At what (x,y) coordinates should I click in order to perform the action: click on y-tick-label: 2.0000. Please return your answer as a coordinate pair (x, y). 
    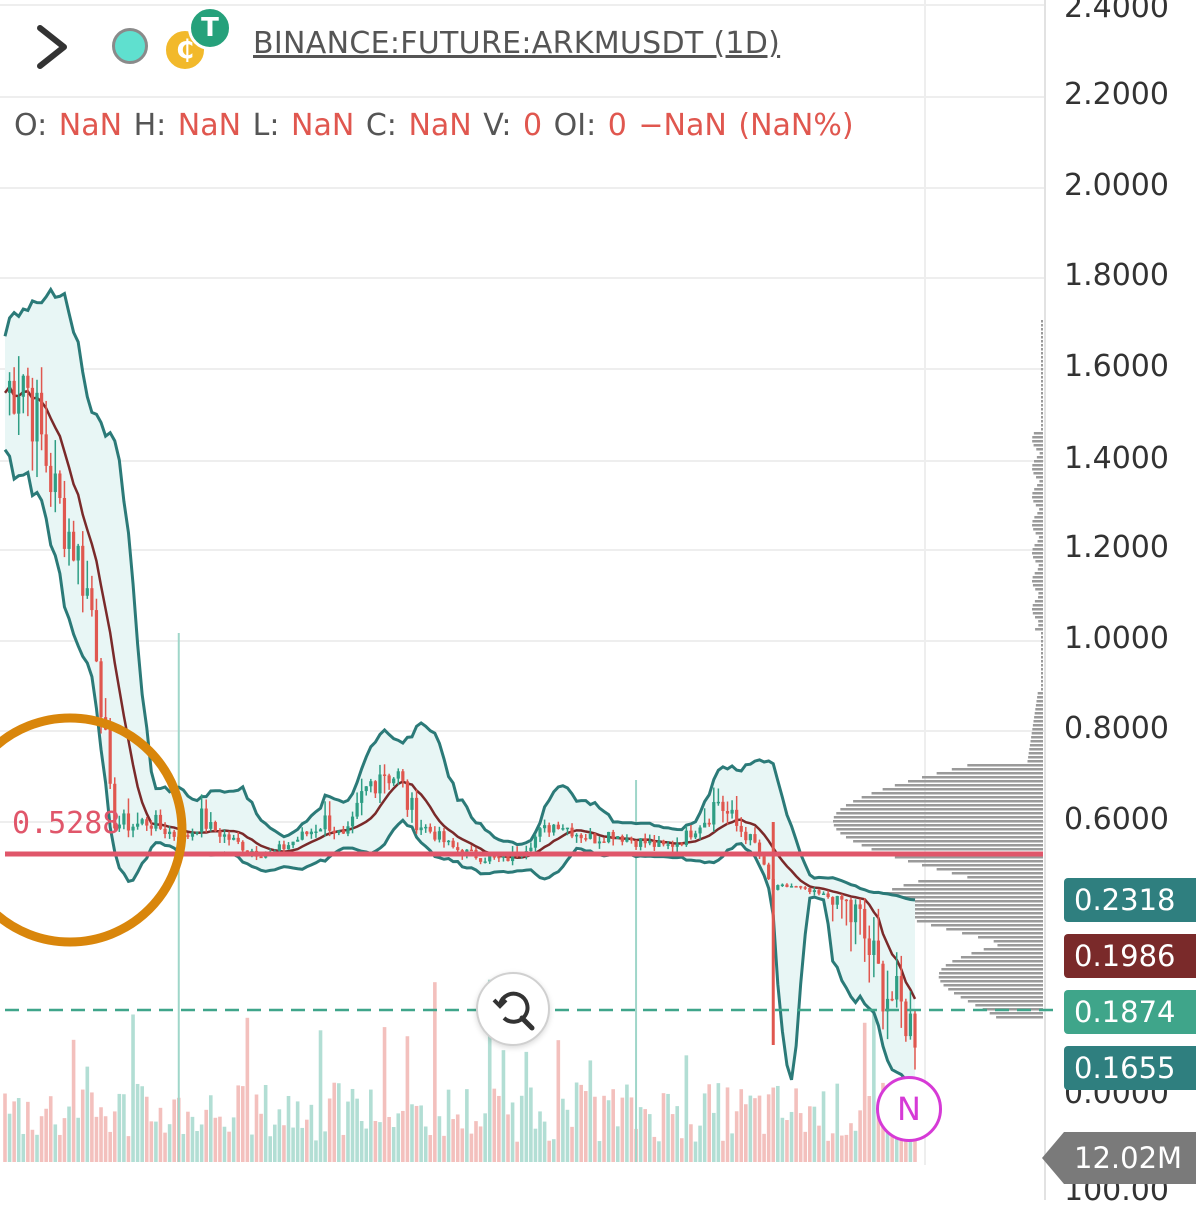
    Looking at the image, I should click on (1116, 185).